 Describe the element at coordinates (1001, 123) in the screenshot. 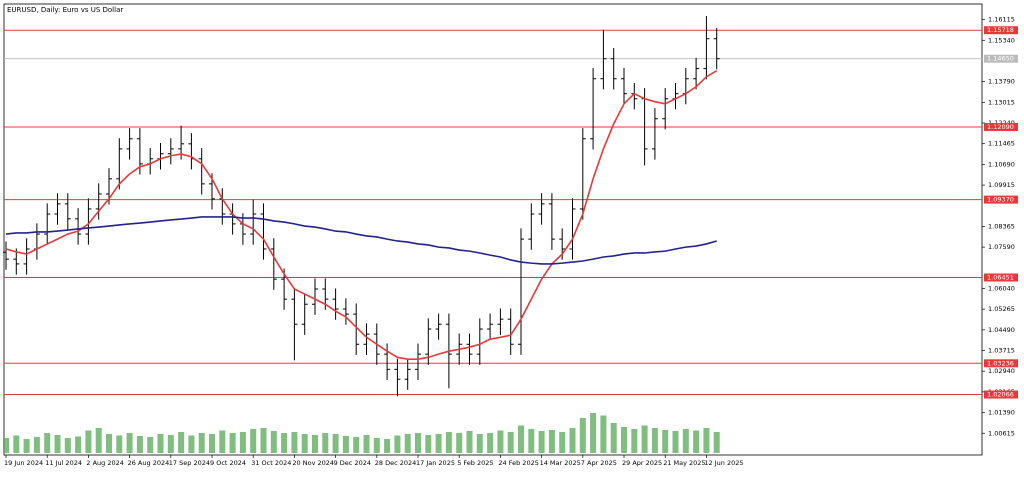

I see `y-tick-label: 1.12240` at that location.